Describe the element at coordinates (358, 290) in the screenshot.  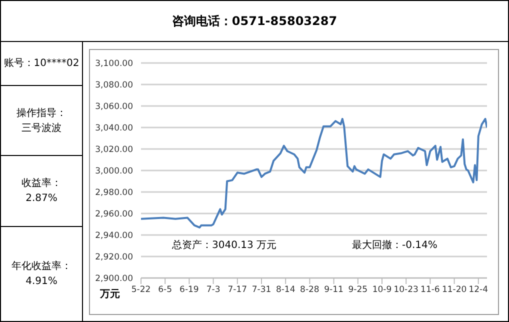
I see `x-tick-label: 9-25` at that location.